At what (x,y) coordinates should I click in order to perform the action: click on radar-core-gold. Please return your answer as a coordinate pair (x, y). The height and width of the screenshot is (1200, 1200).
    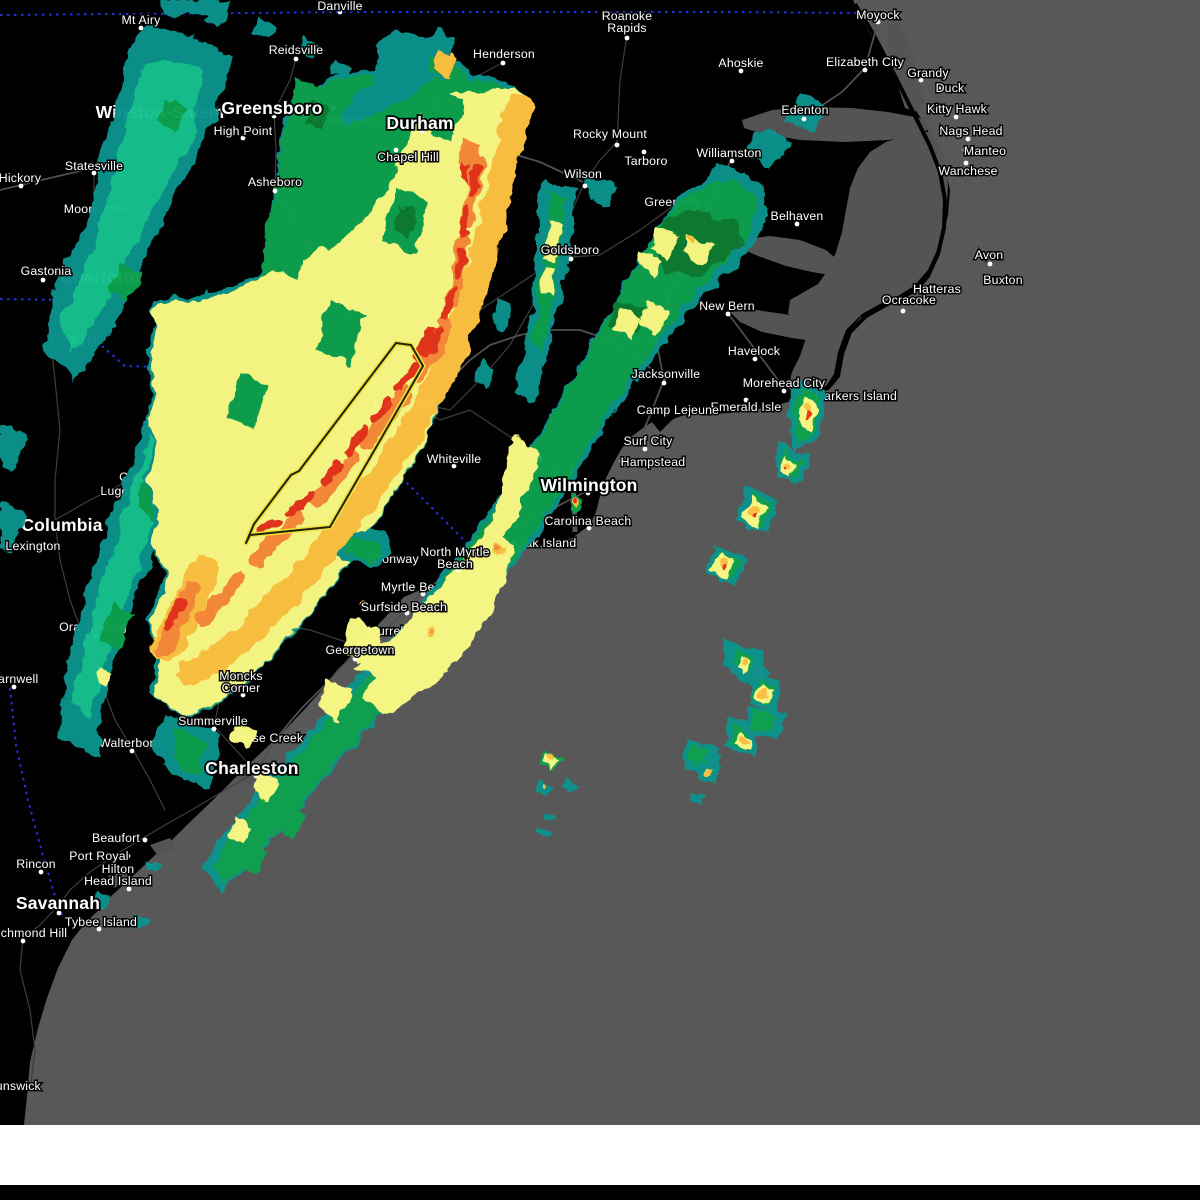
    Looking at the image, I should click on (355, 390).